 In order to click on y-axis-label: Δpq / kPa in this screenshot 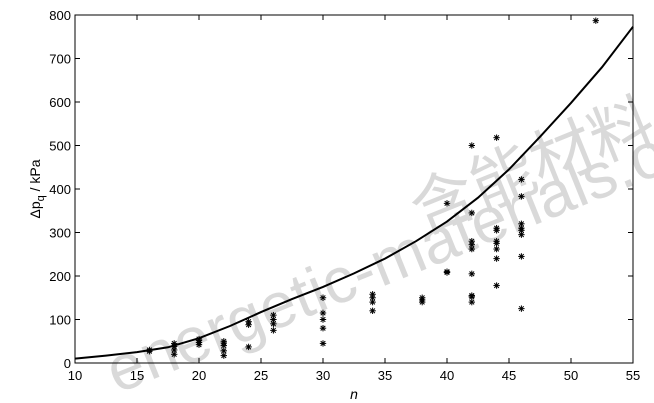, I will do `click(37, 188)`.